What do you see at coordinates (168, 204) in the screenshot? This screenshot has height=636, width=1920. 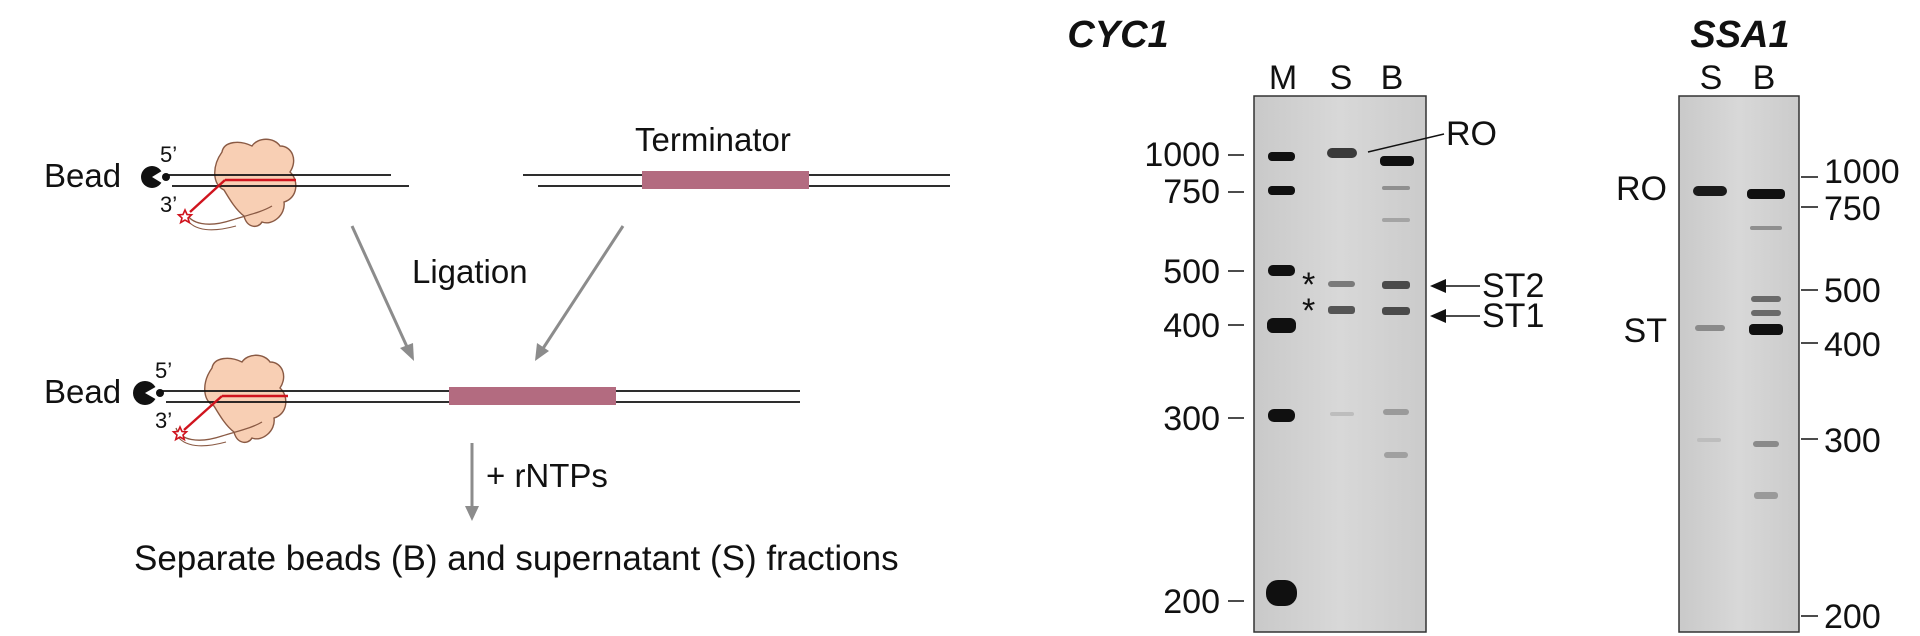 I see `three-prime-label-top: 3’` at bounding box center [168, 204].